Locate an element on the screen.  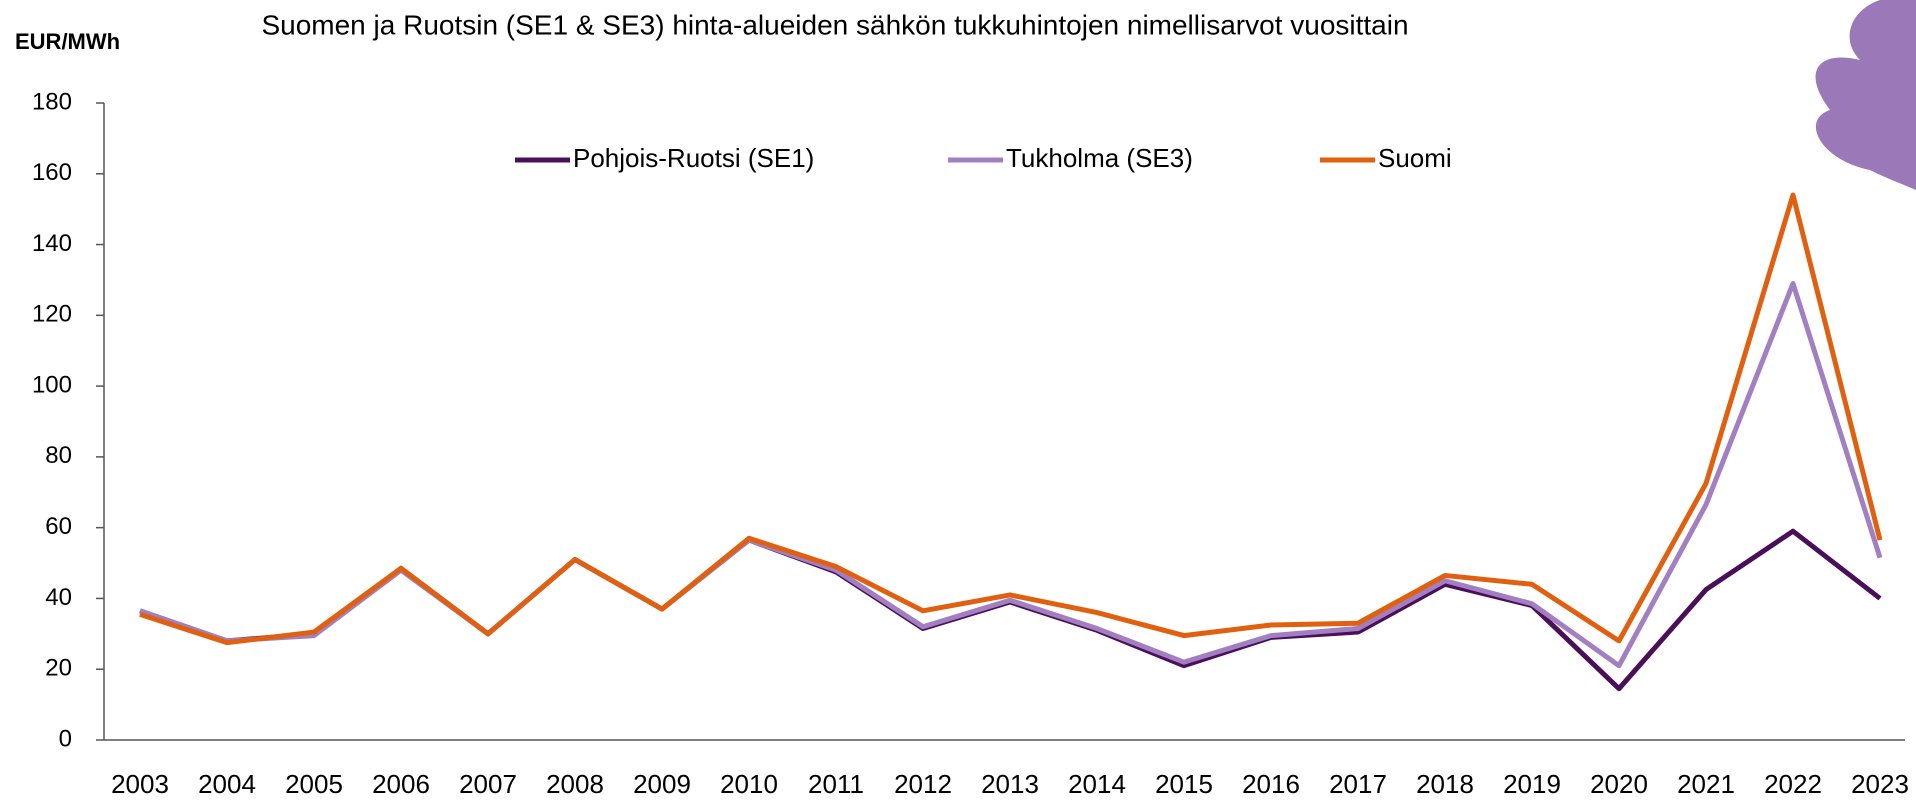
y-tick-label: 140 is located at coordinates (52, 243).